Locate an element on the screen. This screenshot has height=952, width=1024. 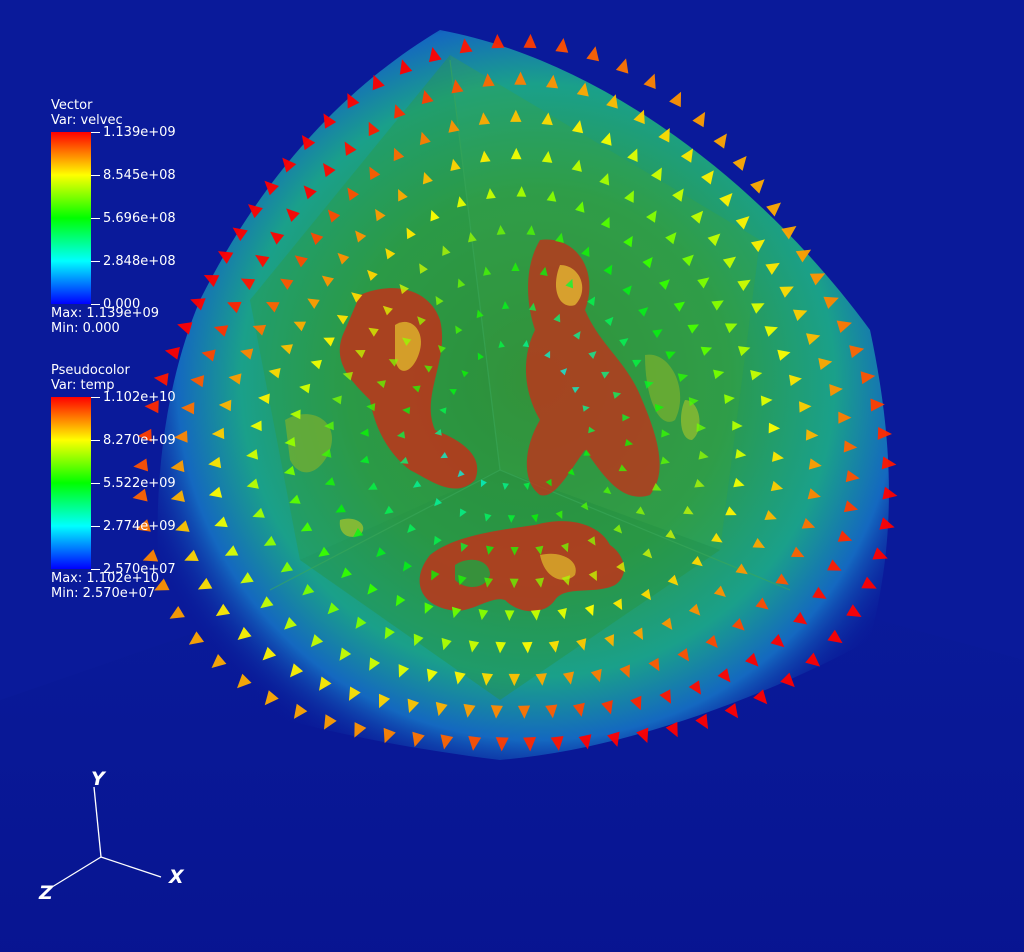
pseudocolor-tick: 5.522e+09 is located at coordinates (133, 483).